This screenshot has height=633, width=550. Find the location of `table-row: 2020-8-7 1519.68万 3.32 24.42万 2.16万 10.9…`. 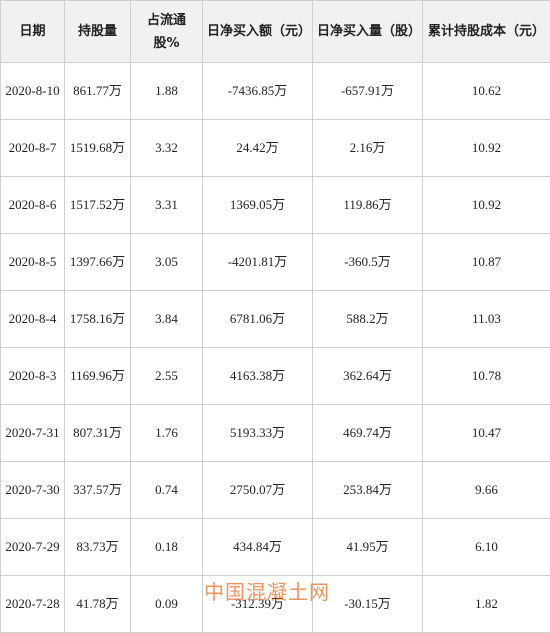

table-row: 2020-8-7 1519.68万 3.32 24.42万 2.16万 10.9… is located at coordinates (275, 148).